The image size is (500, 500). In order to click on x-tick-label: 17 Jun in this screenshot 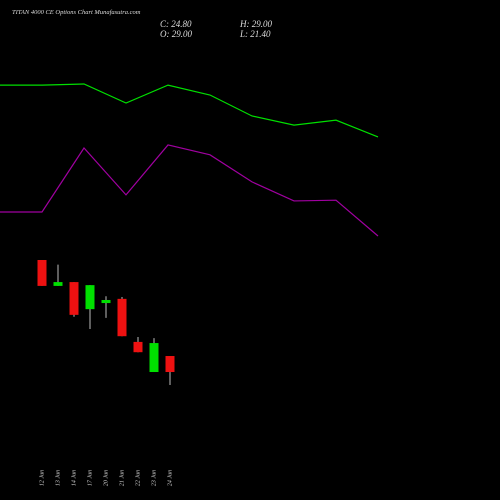, I will do `click(90, 478)`.